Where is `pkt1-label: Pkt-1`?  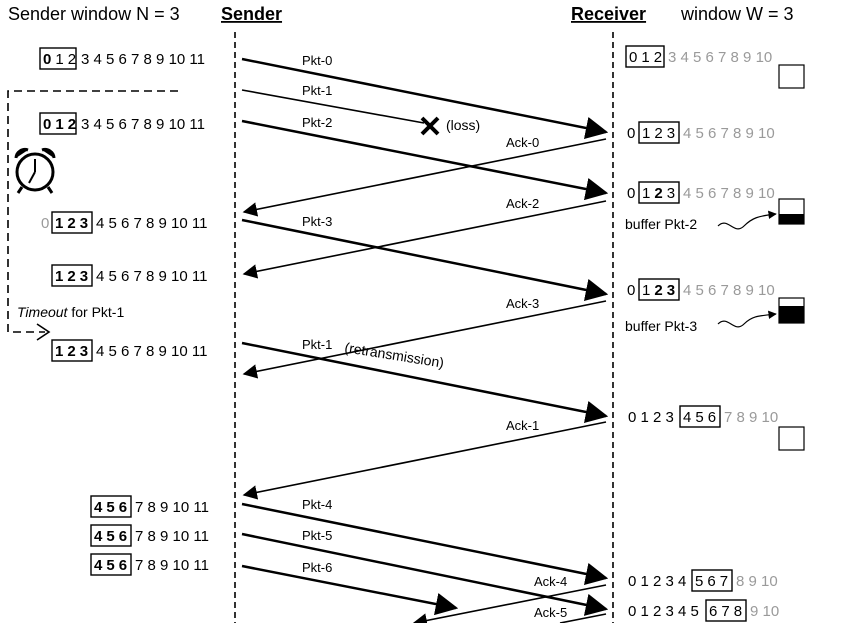 pkt1-label: Pkt-1 is located at coordinates (317, 90).